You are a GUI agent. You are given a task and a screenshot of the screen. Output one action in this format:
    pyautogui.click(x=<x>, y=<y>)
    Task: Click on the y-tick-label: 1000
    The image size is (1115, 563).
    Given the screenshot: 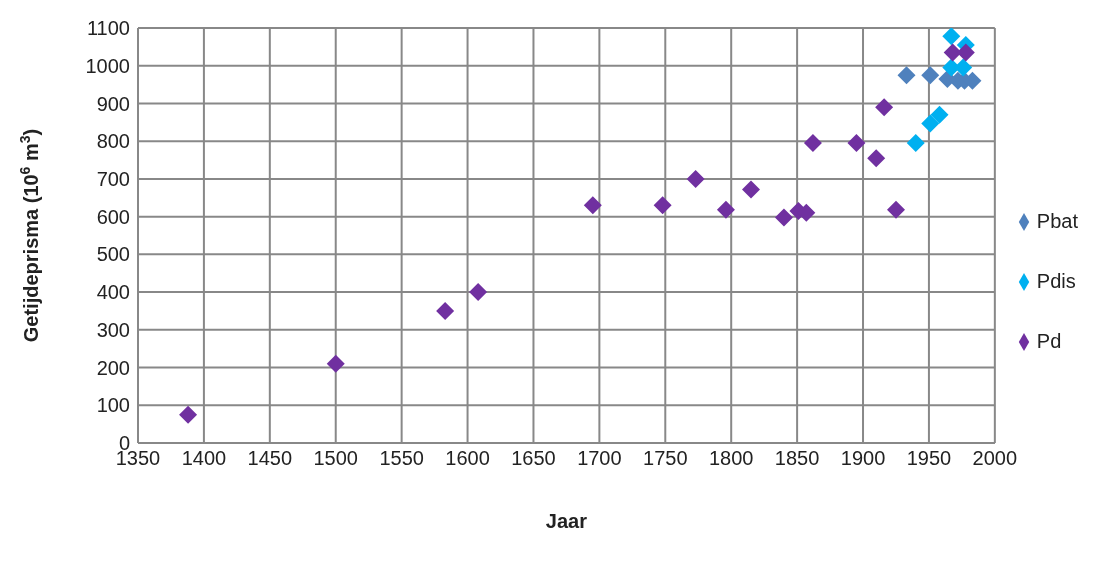 What is the action you would take?
    pyautogui.click(x=107, y=65)
    